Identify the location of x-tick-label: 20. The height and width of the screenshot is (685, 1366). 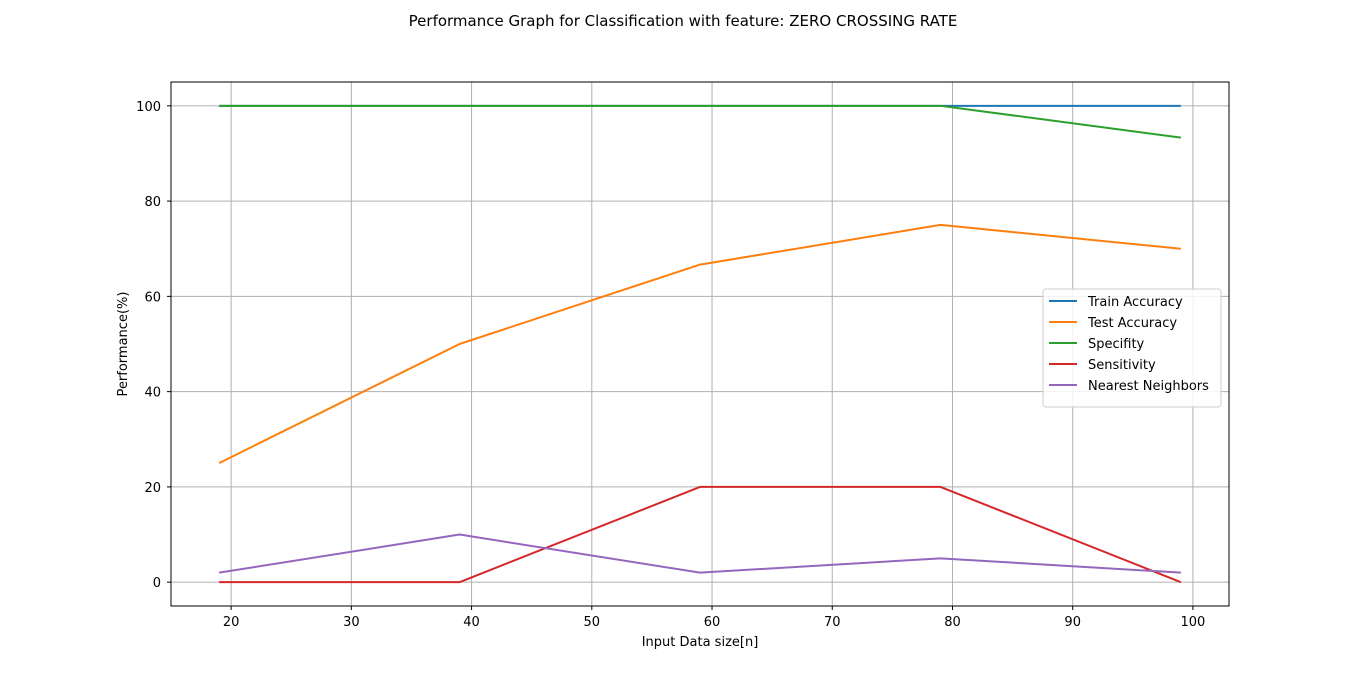
(231, 622).